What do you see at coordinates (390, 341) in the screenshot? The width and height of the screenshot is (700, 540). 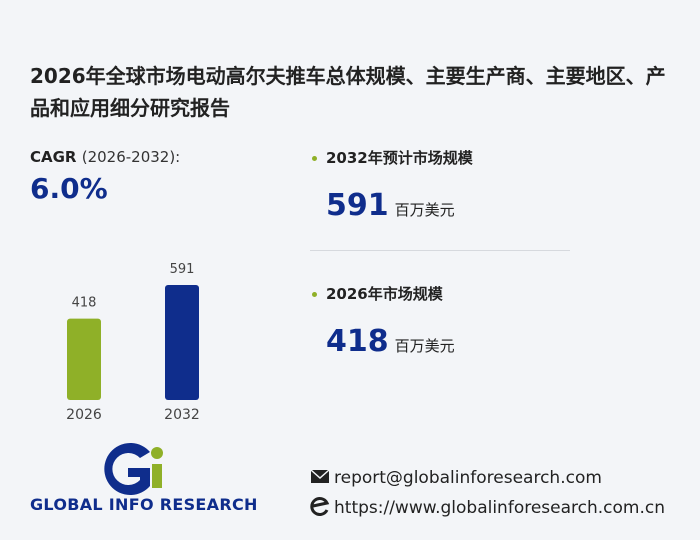 I see `stat-value: 418 百万美元` at bounding box center [390, 341].